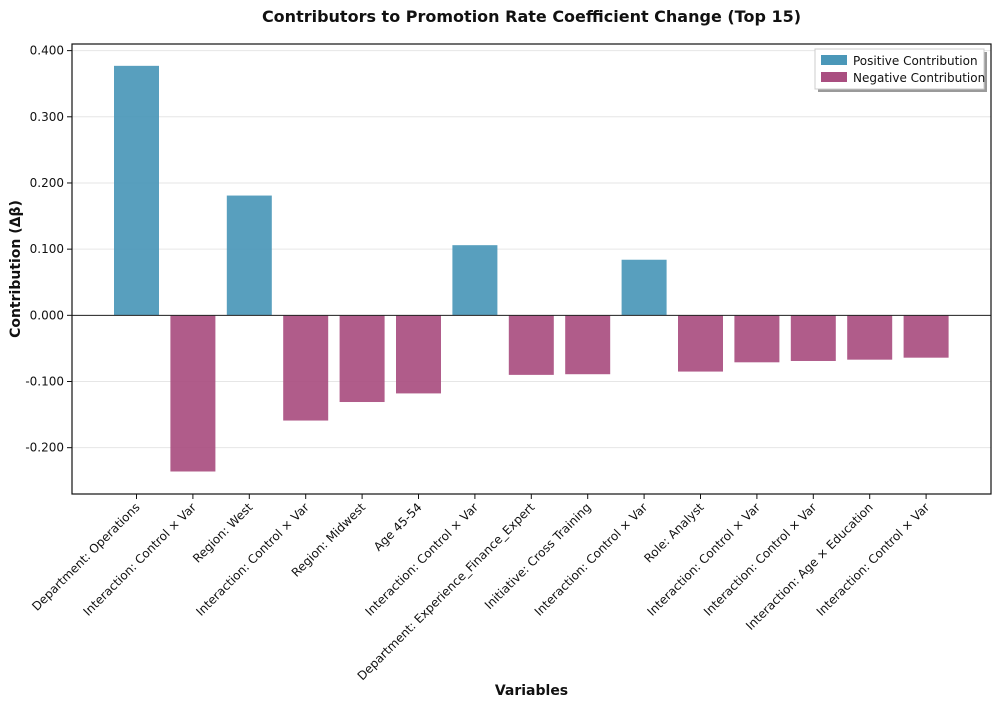  I want to click on y-tick-label: 0.100, so click(47, 249).